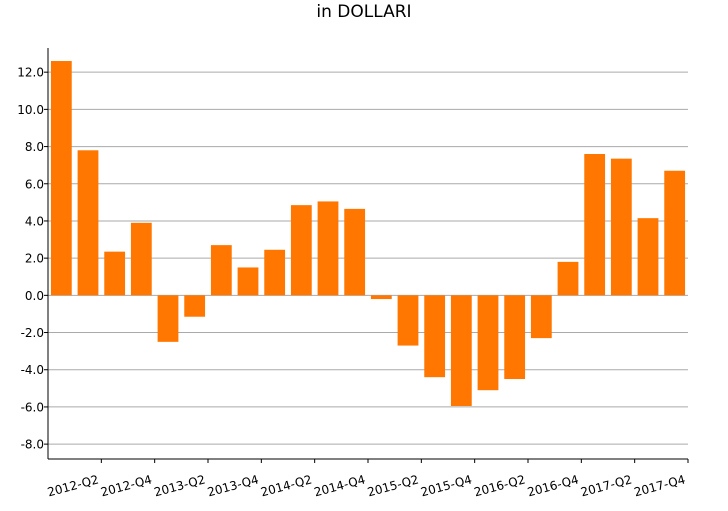  What do you see at coordinates (301, 250) in the screenshot?
I see `bar-2014-Q2` at bounding box center [301, 250].